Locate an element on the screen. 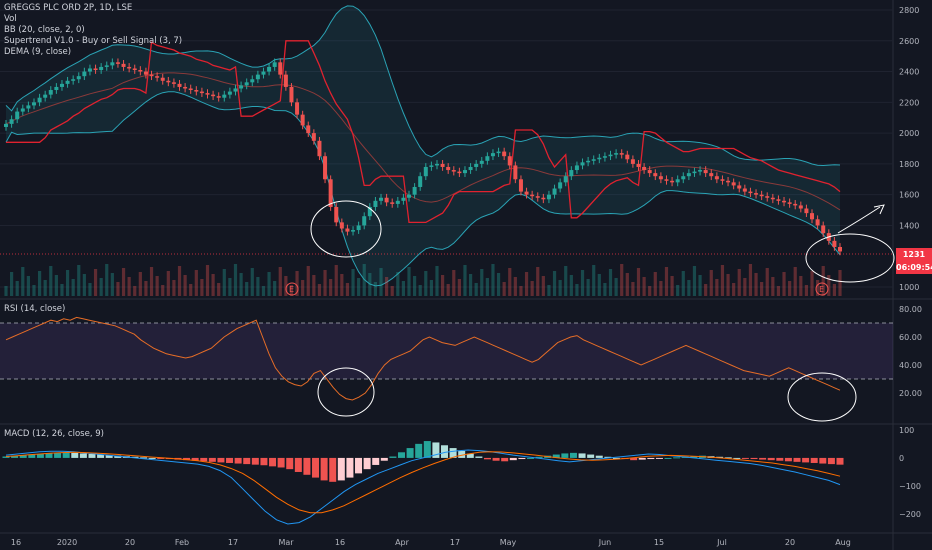 The width and height of the screenshot is (932, 550). time-tick-label: Jun is located at coordinates (605, 542).